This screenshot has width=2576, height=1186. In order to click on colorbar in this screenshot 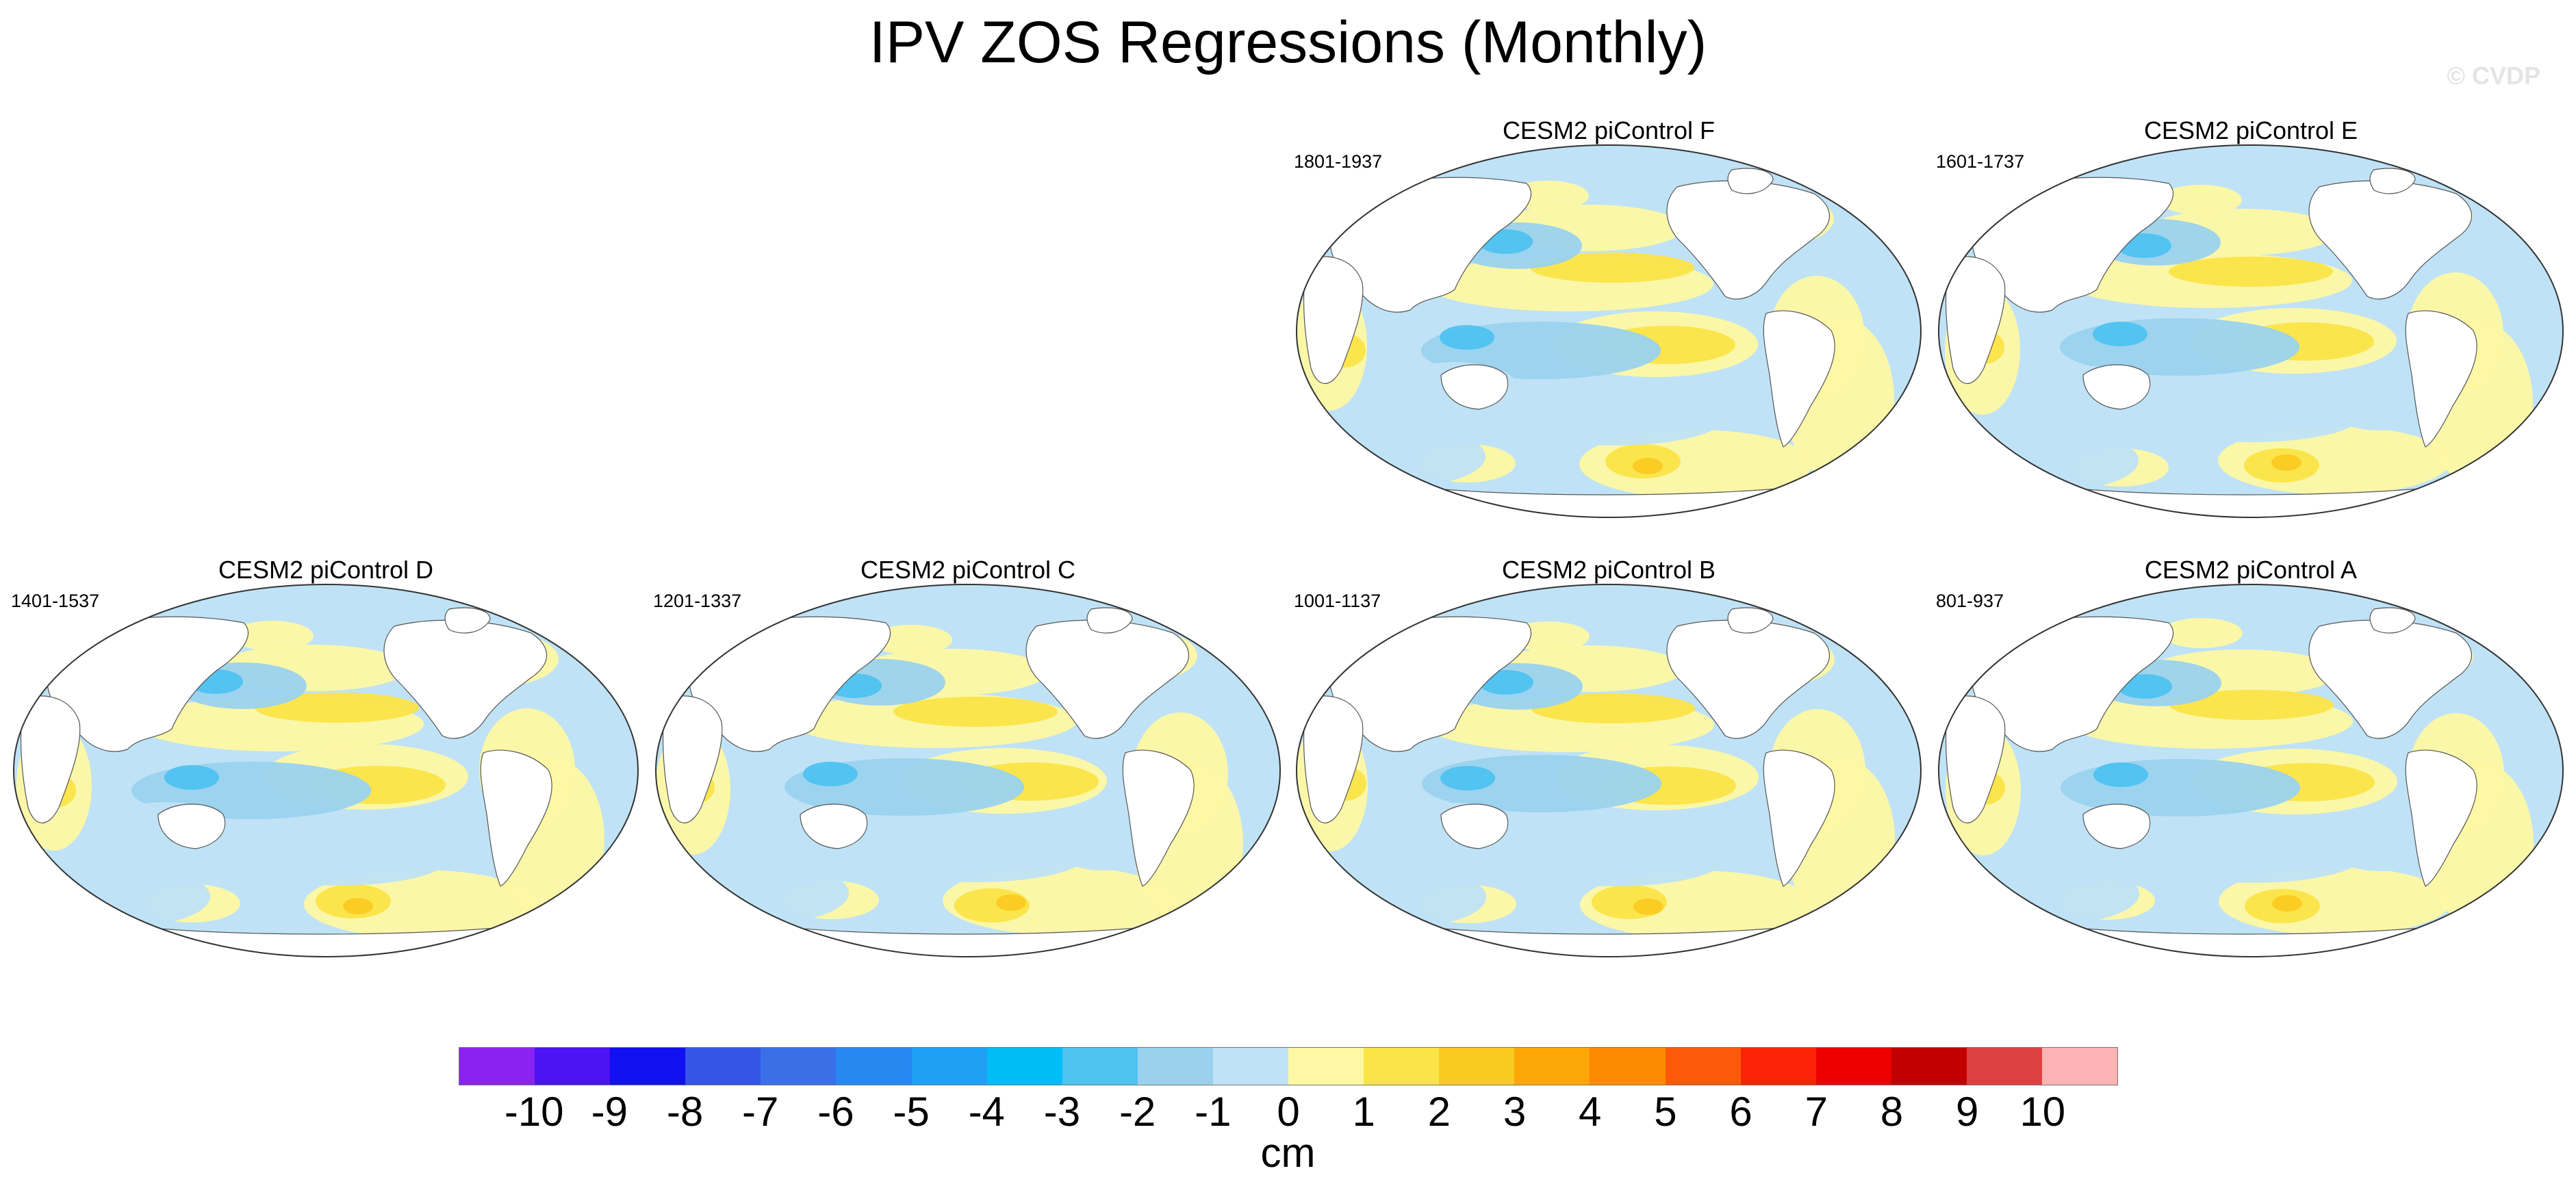, I will do `click(1288, 1066)`.